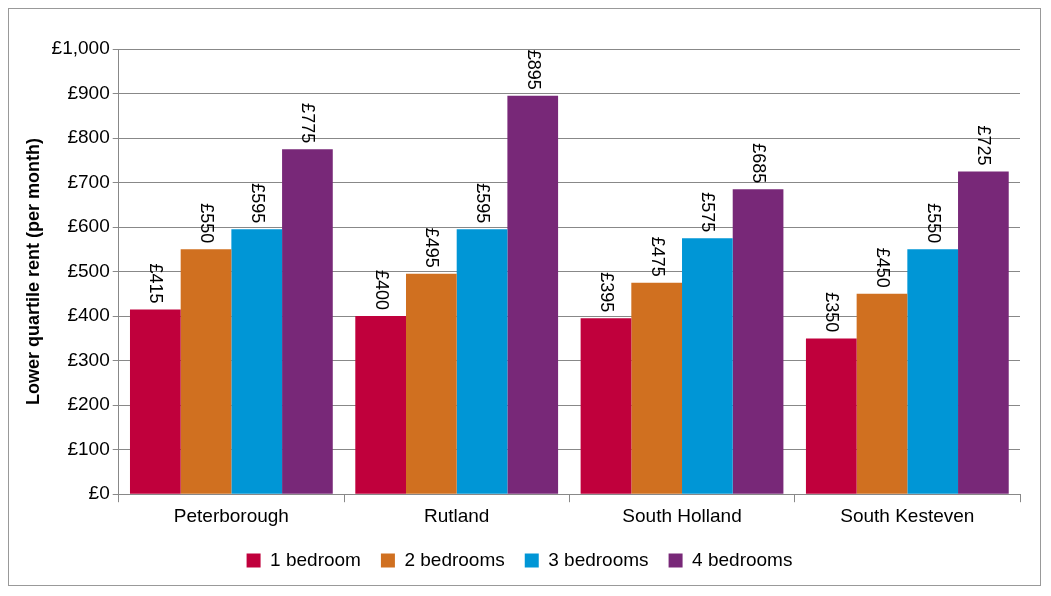  Describe the element at coordinates (533, 69) in the screenshot. I see `data-label: £895` at that location.